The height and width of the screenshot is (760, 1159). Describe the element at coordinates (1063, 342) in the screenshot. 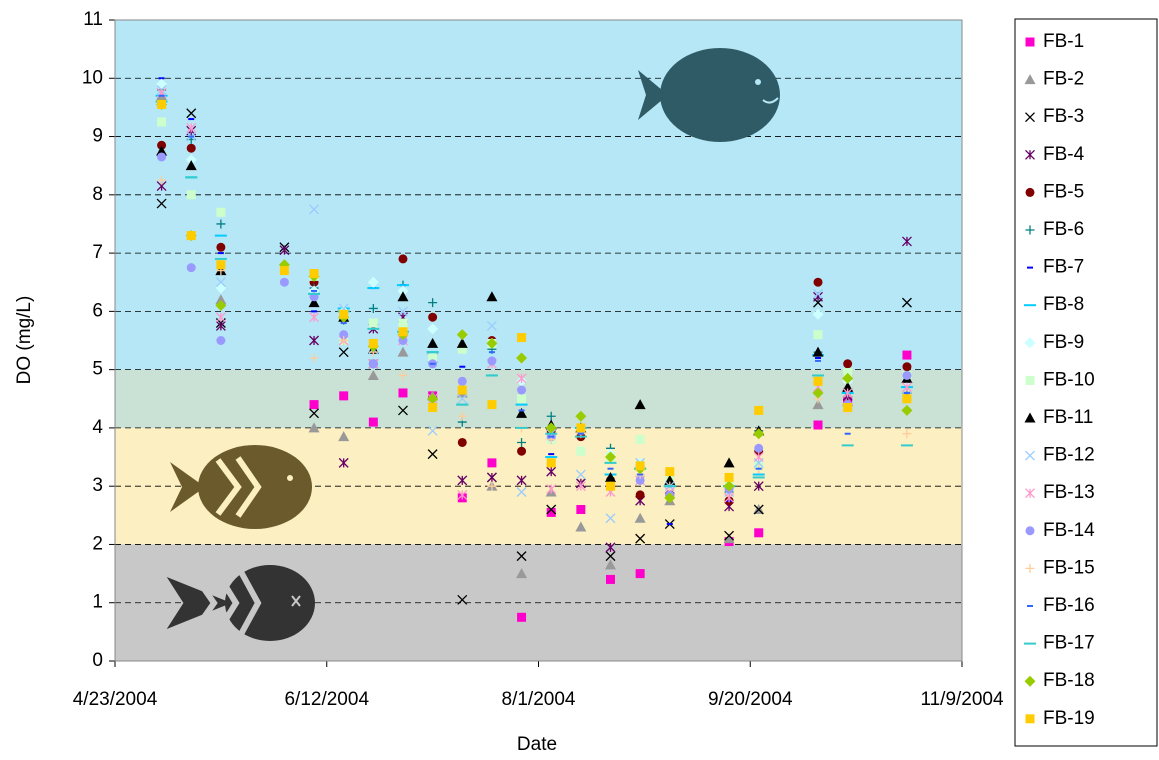

I see `legend-label: FB-9` at that location.